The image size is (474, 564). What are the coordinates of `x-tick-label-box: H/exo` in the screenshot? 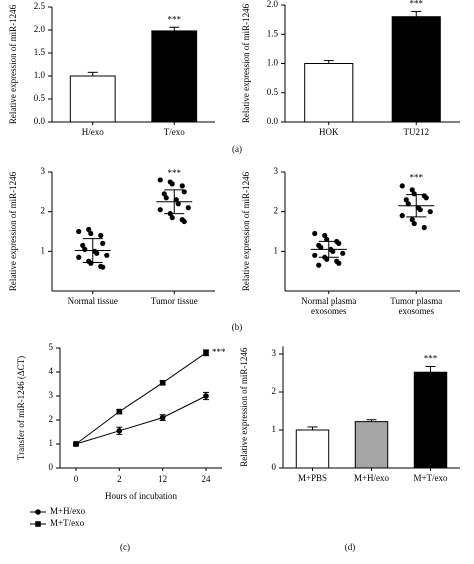 It's located at (93, 132).